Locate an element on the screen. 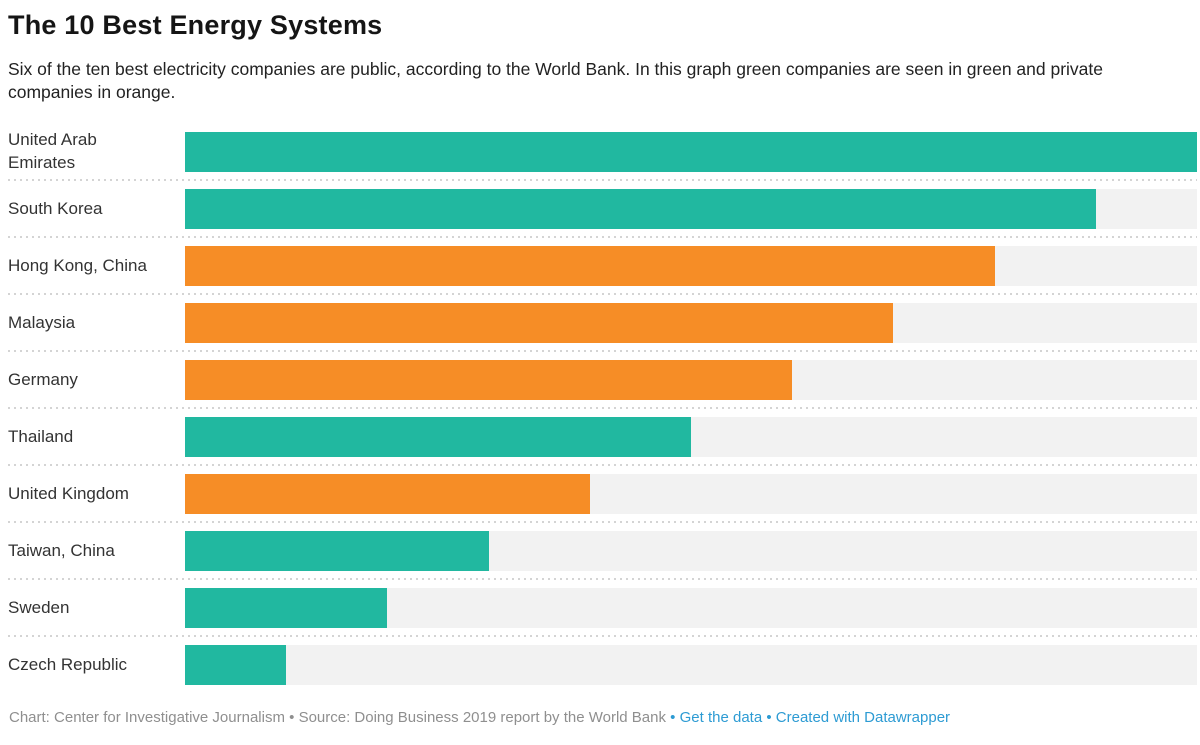 The width and height of the screenshot is (1200, 745). chart-row: Taiwan, China is located at coordinates (602, 551).